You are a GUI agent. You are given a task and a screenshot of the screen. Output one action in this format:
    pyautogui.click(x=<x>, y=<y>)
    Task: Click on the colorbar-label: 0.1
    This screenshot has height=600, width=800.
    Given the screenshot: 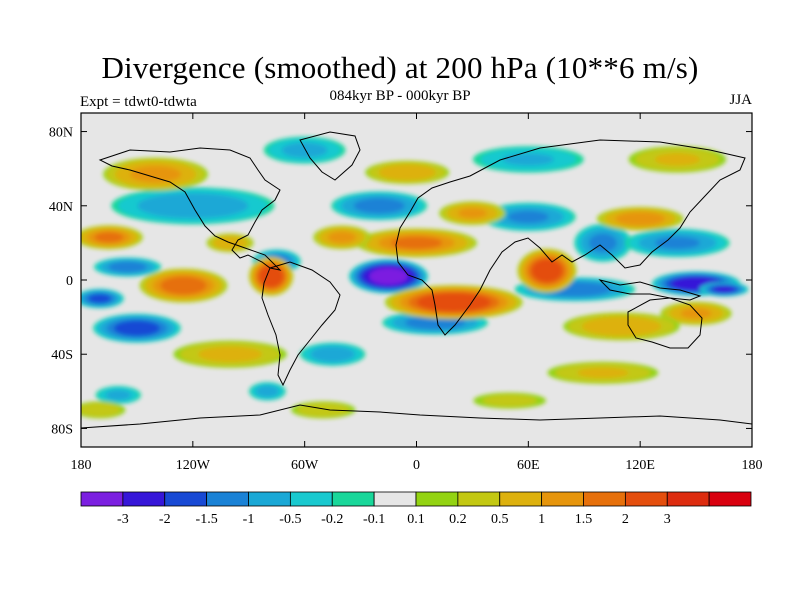 What is the action you would take?
    pyautogui.click(x=416, y=519)
    